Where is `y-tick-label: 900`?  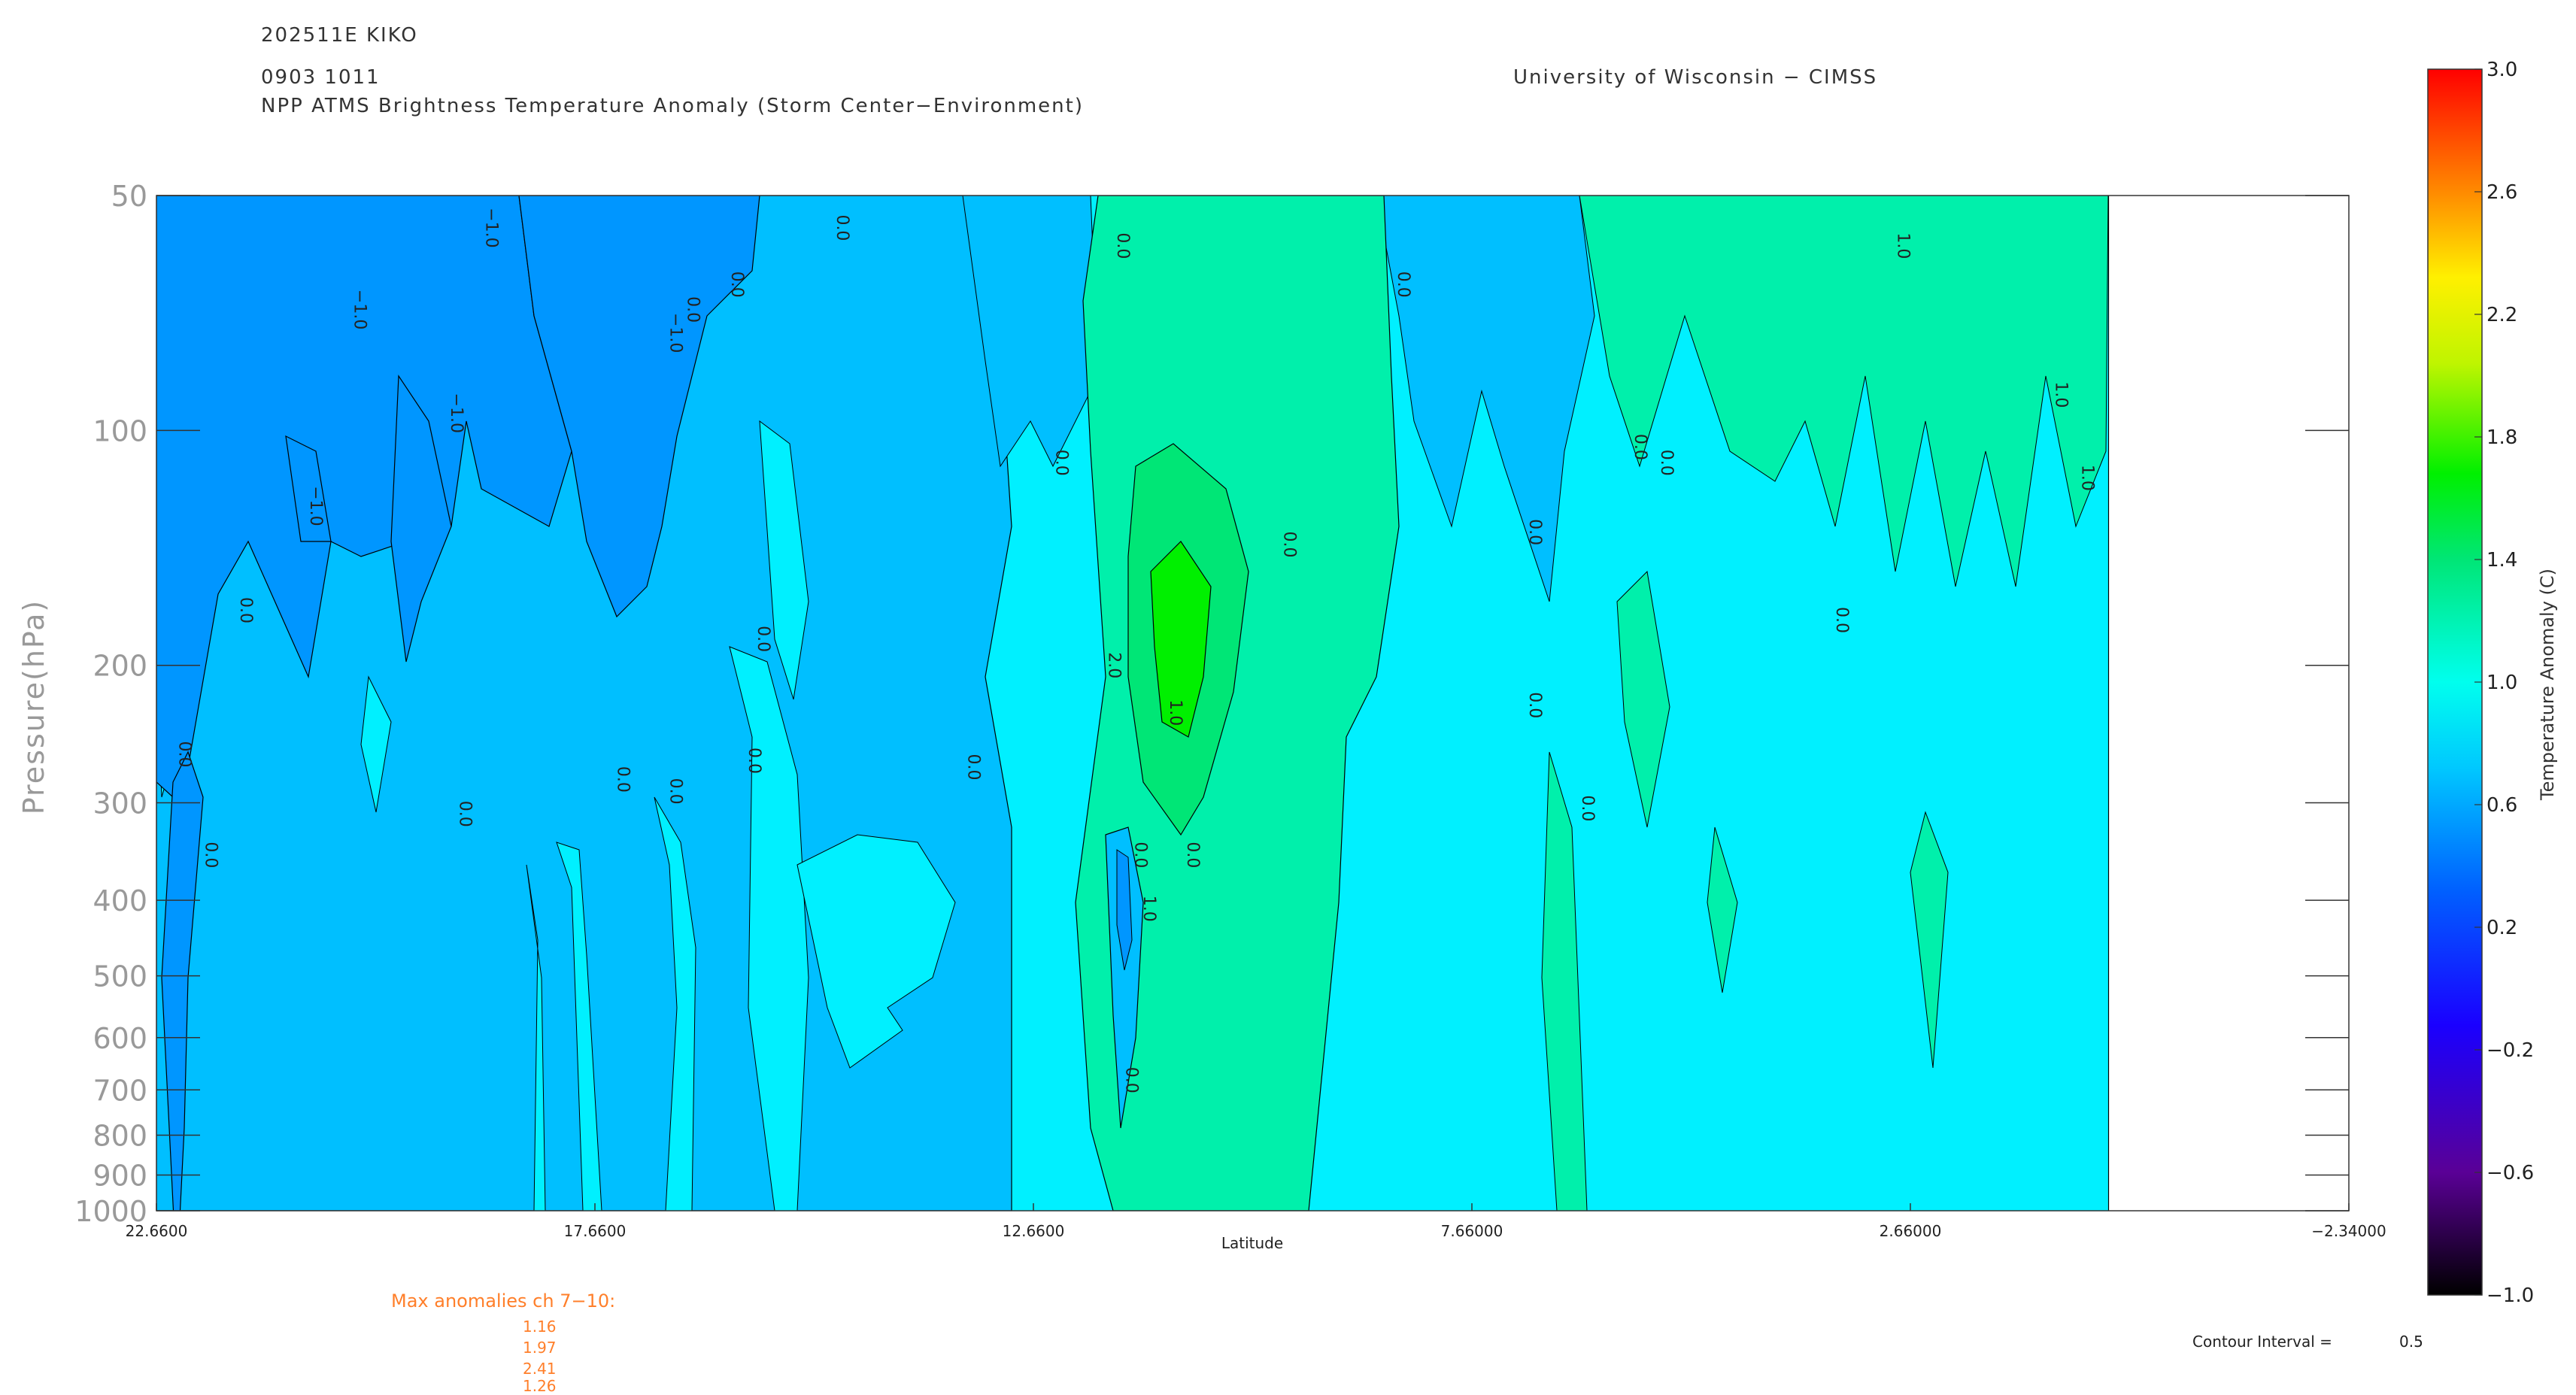 y-tick-label: 900 is located at coordinates (120, 1176).